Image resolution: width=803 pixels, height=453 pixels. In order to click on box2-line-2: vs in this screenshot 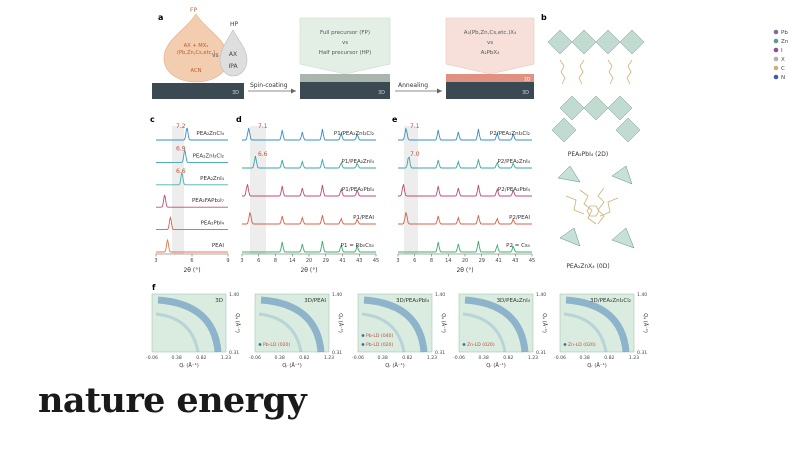, I will do `click(490, 43)`.